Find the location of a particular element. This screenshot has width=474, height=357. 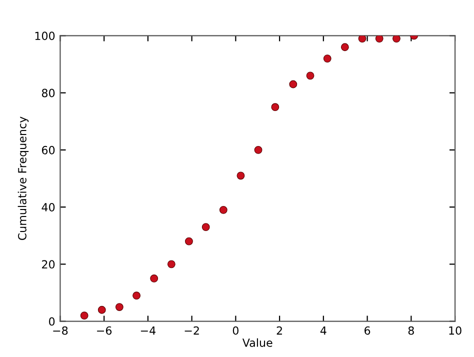

y-tick-label: 60 is located at coordinates (48, 150).